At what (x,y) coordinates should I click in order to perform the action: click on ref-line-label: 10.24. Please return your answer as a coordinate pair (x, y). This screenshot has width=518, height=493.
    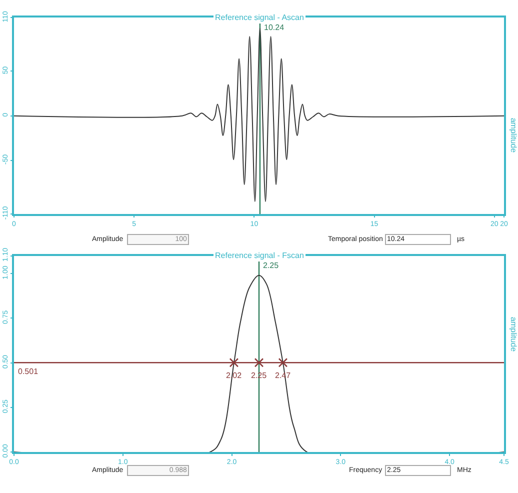
    Looking at the image, I should click on (274, 27).